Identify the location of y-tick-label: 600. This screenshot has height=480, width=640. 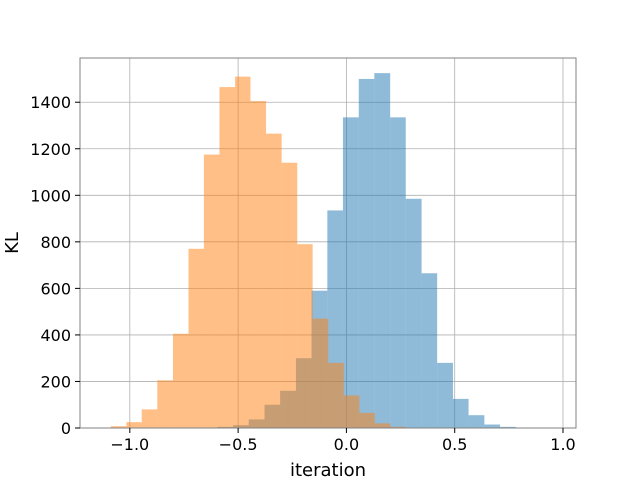
(55, 288).